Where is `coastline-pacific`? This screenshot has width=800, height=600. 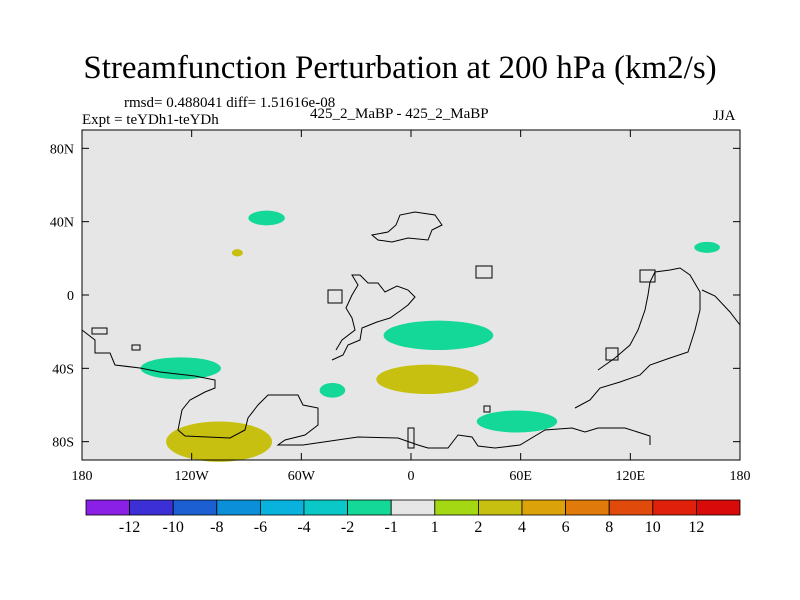 coastline-pacific is located at coordinates (721, 307).